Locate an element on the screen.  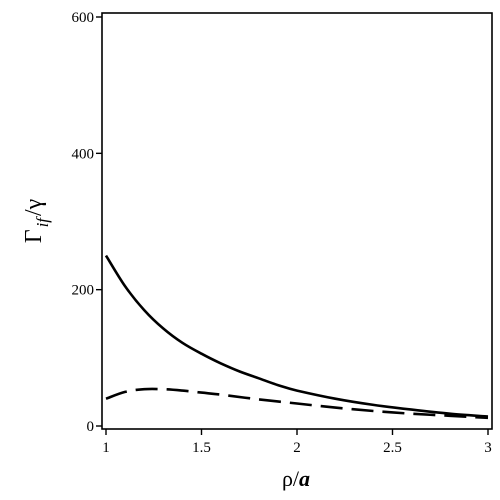
x-tick-label: 2.5 is located at coordinates (392, 448).